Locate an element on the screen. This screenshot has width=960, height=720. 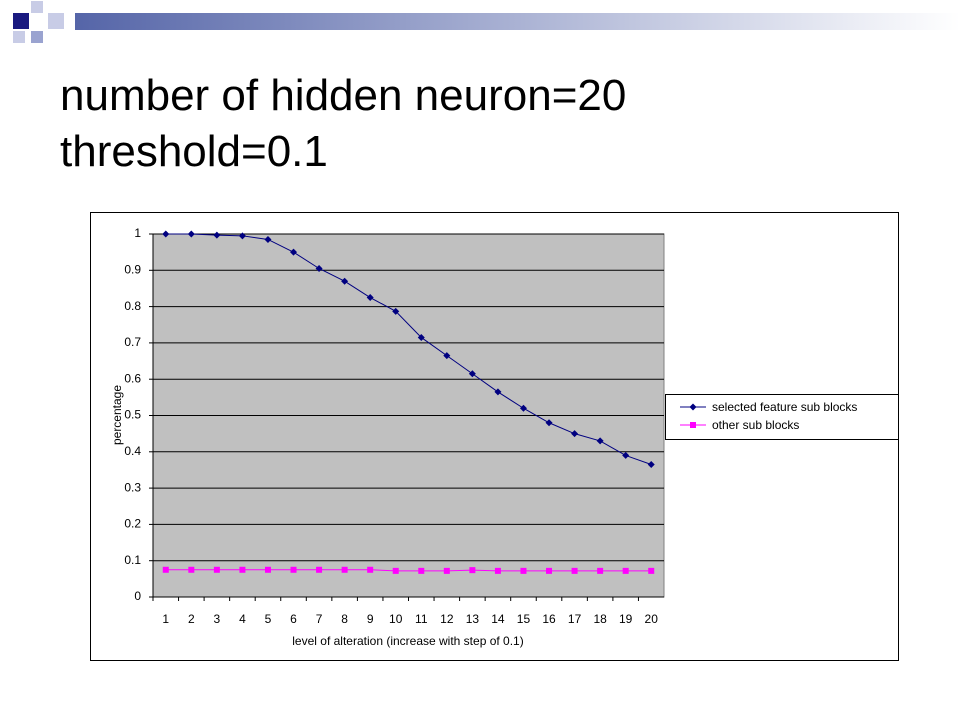
x-tick-label: 12 is located at coordinates (447, 619).